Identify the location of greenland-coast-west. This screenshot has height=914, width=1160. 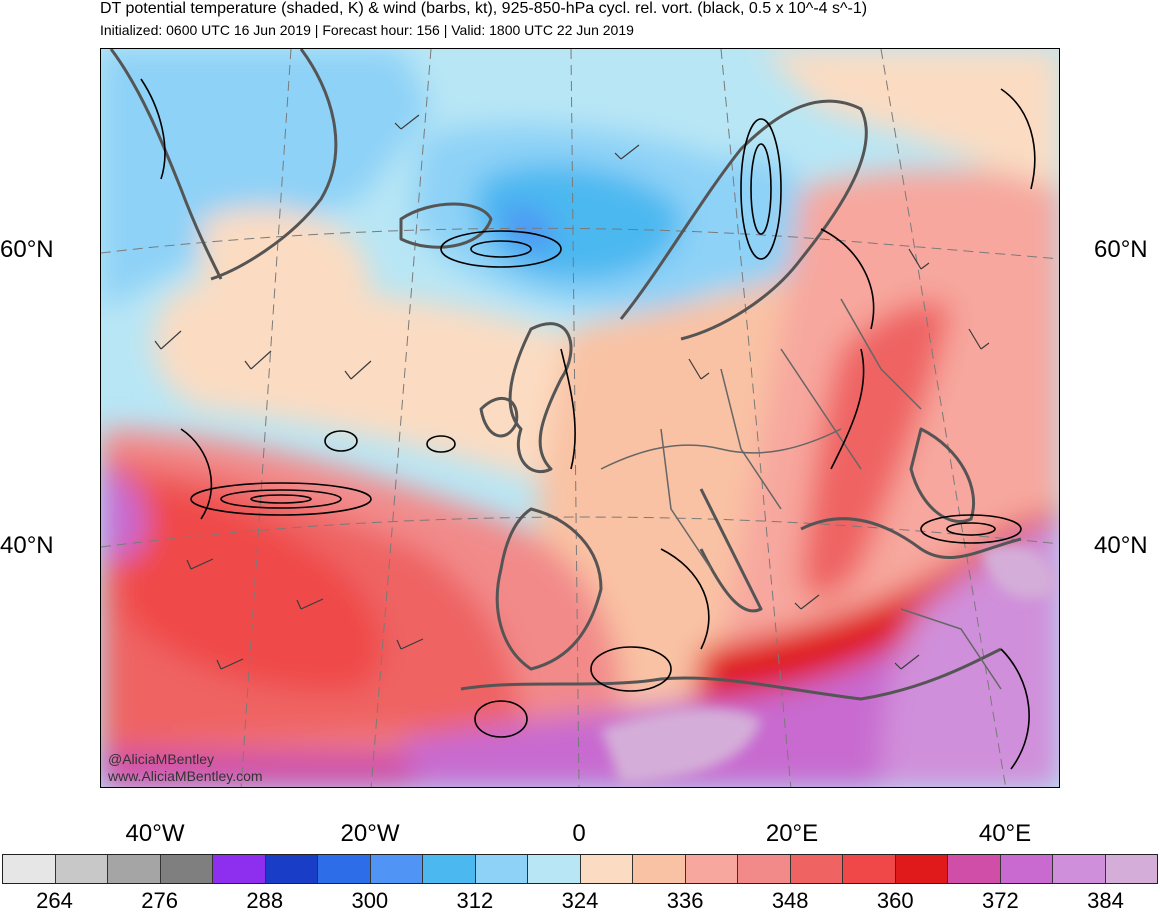
(166, 164).